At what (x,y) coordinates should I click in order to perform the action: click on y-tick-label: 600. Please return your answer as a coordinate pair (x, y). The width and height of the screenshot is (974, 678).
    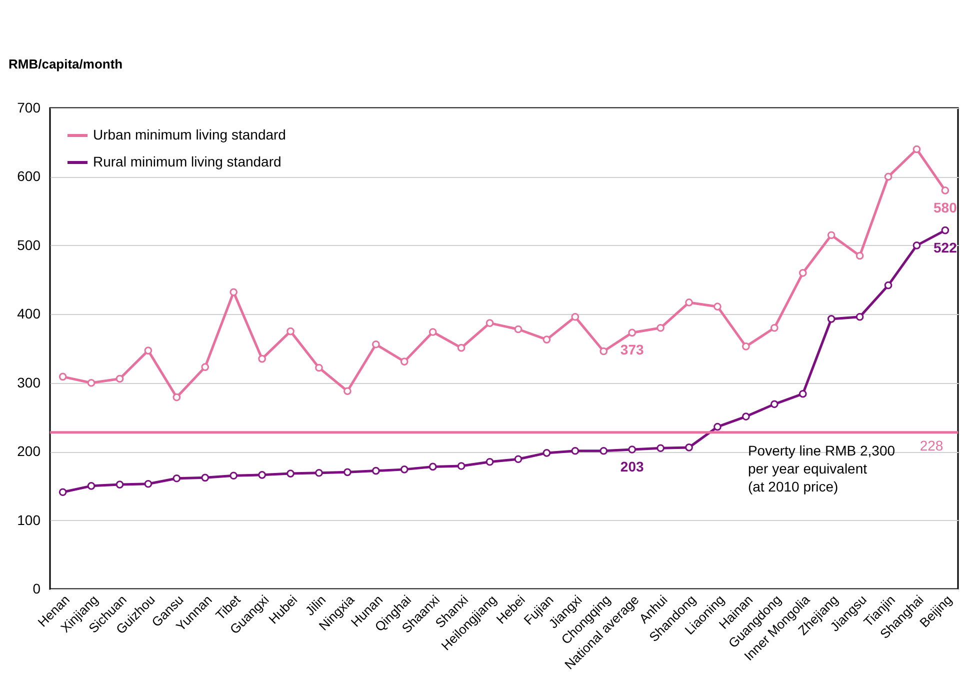
    Looking at the image, I should click on (29, 176).